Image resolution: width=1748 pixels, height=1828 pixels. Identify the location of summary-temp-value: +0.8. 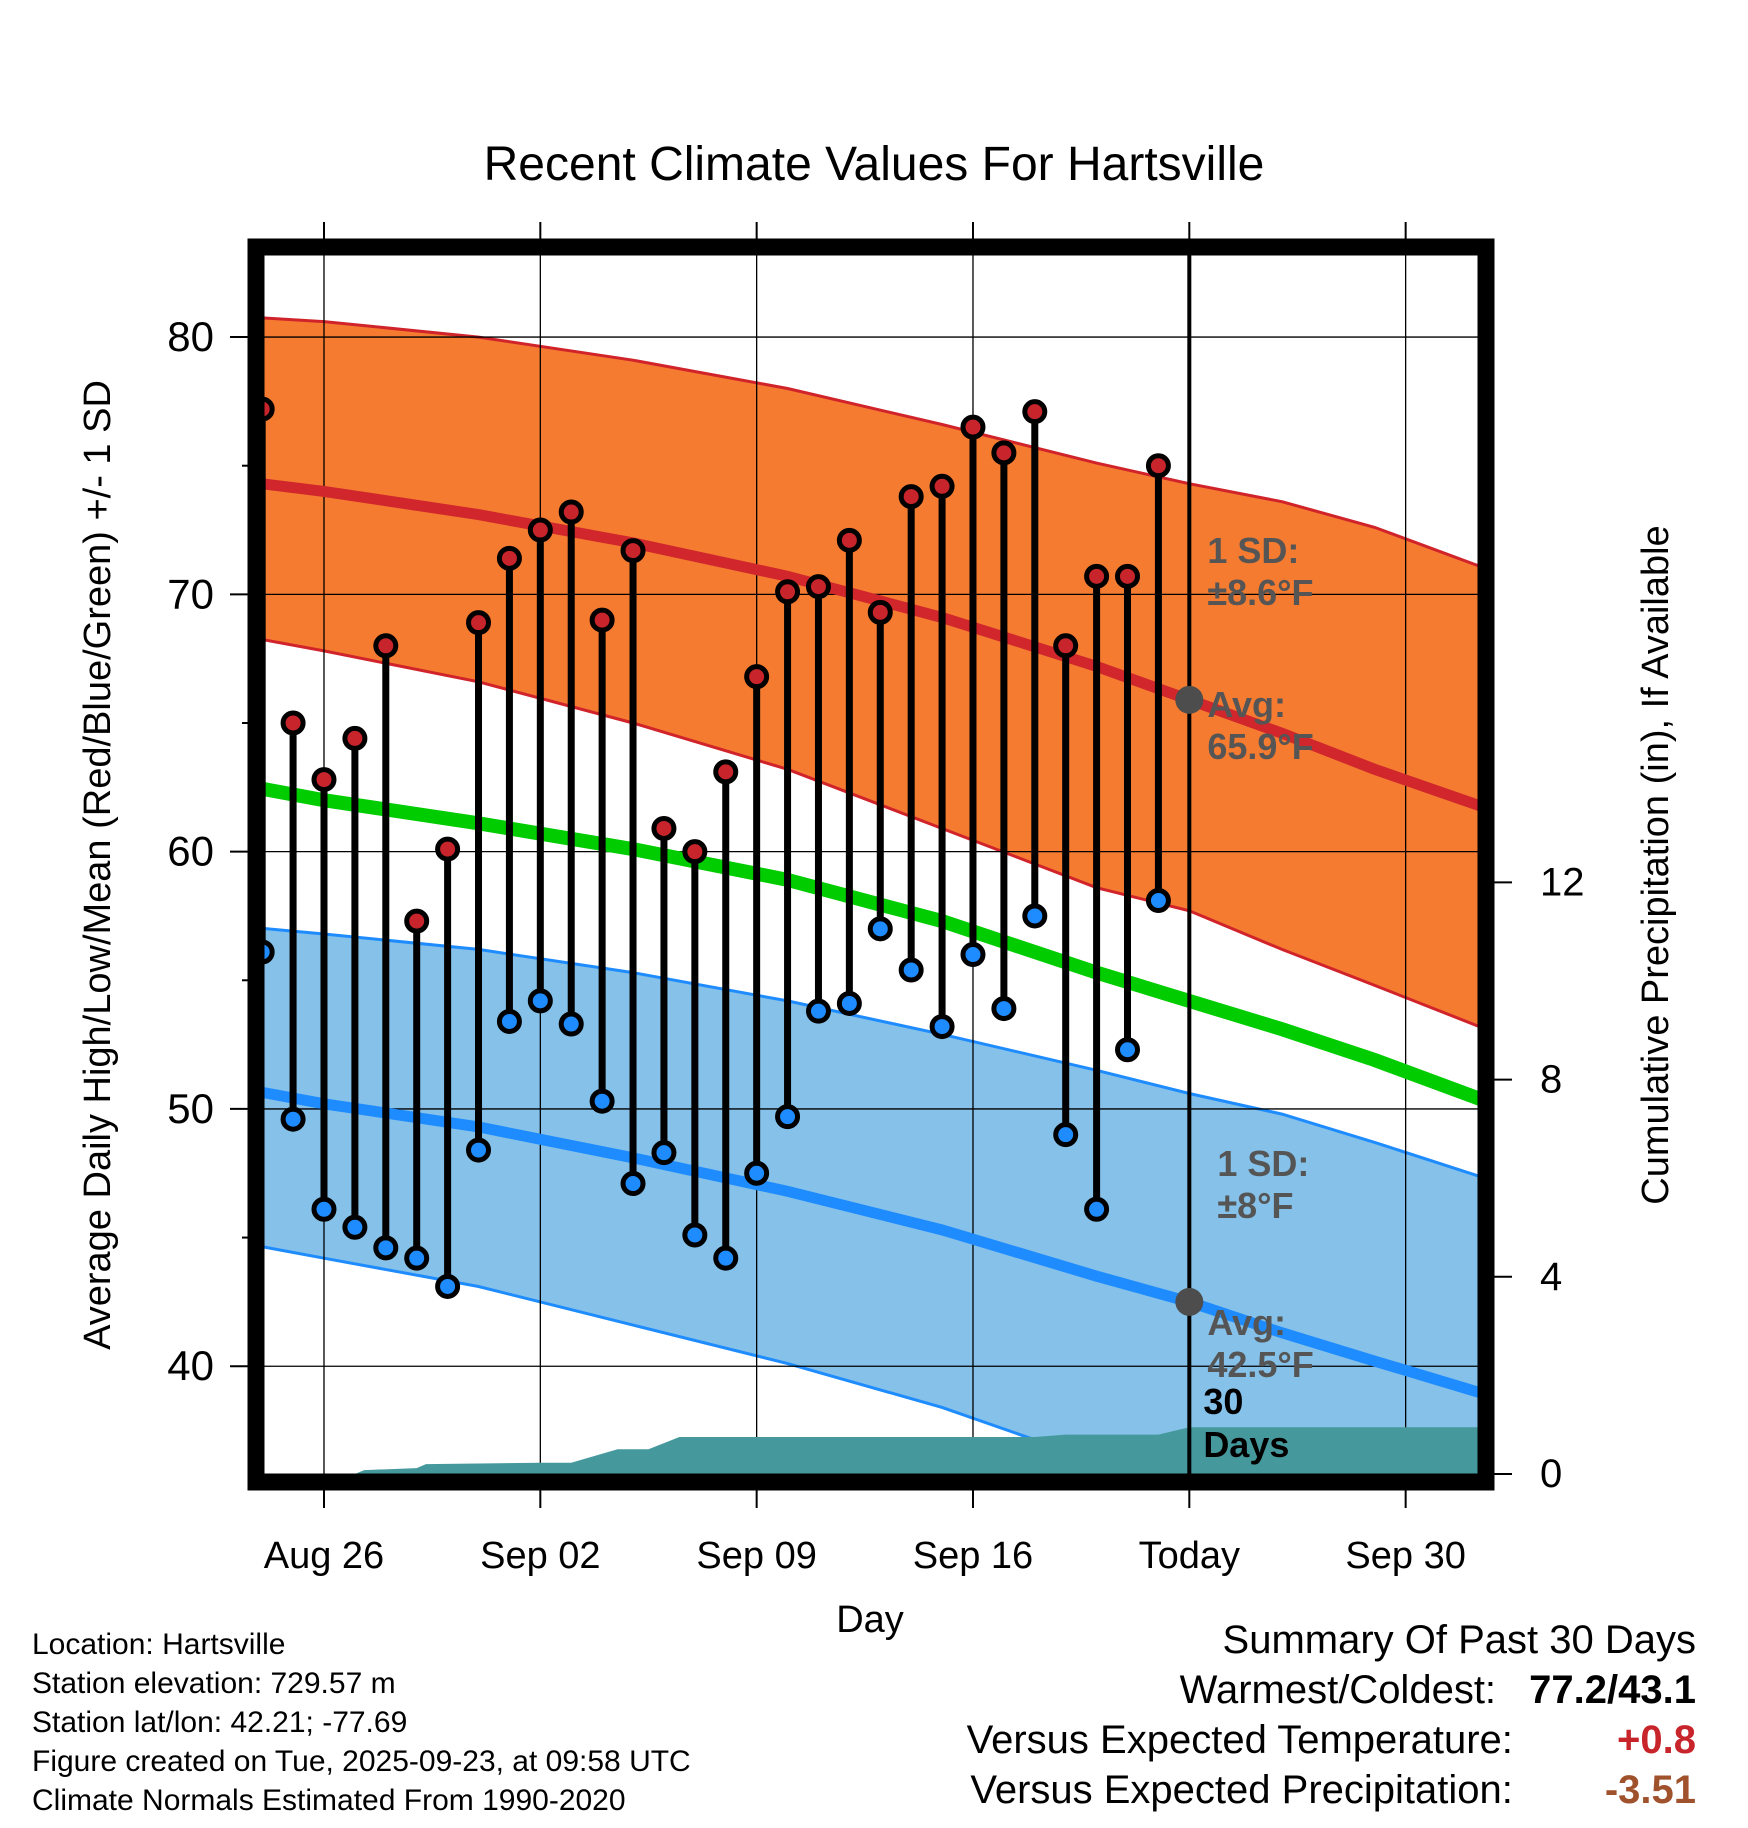
(1656, 1740).